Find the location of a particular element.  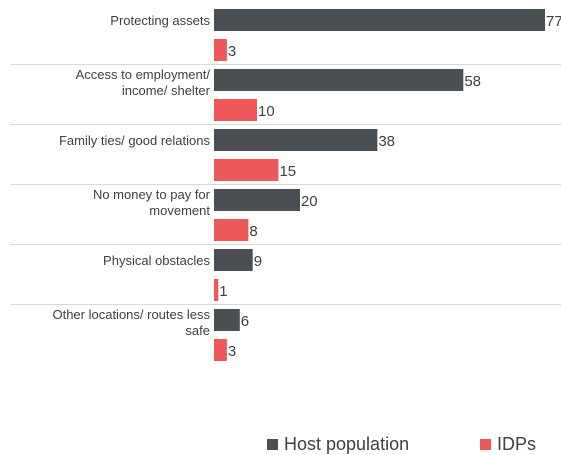

category-label: income/ shelter is located at coordinates (166, 90).